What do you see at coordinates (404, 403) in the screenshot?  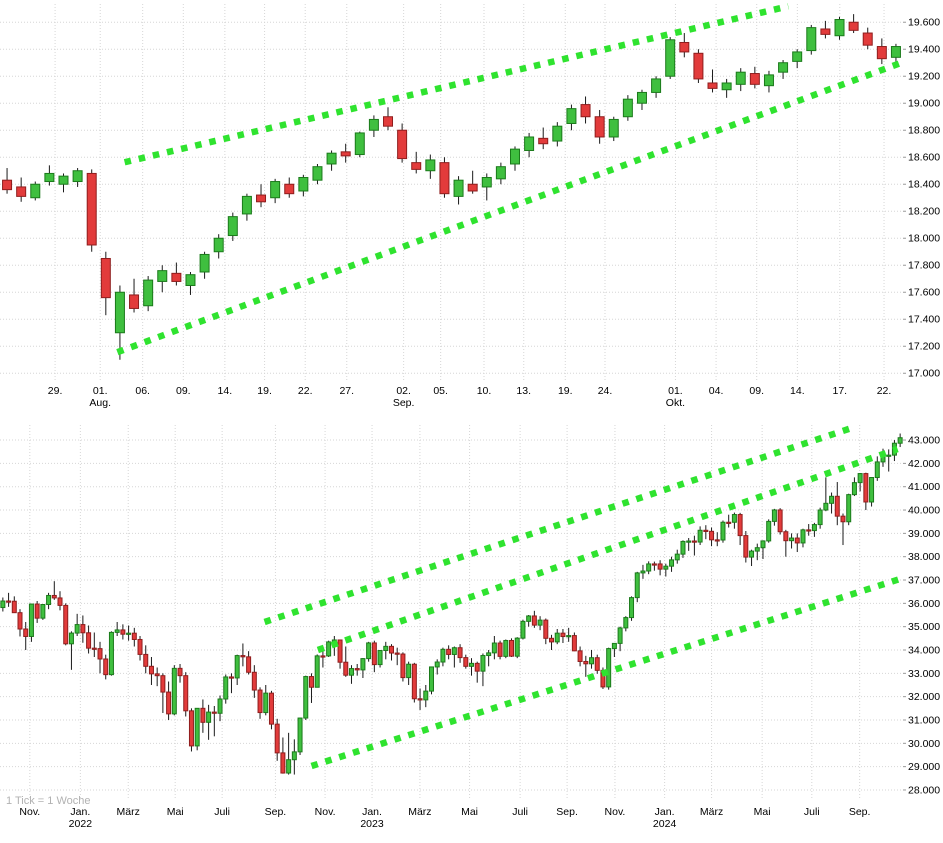 I see `x-axis-sublabel: Sep.` at bounding box center [404, 403].